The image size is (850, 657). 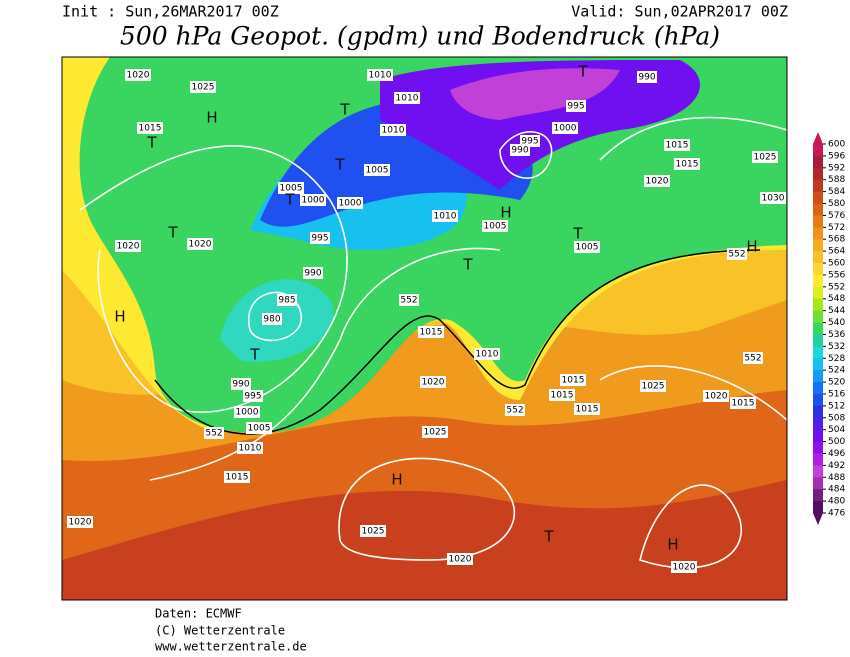 I want to click on colorbar-label: 504, so click(x=836, y=430).